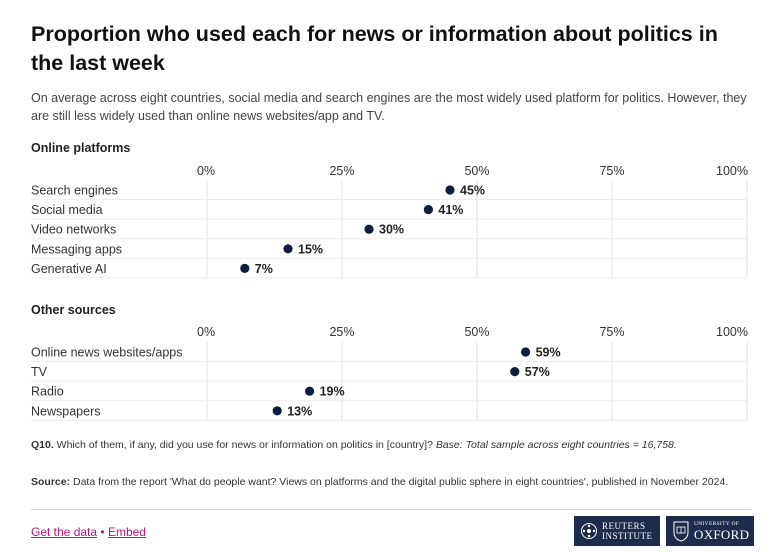  Describe the element at coordinates (64, 532) in the screenshot. I see `get-data-link: Get the data` at that location.